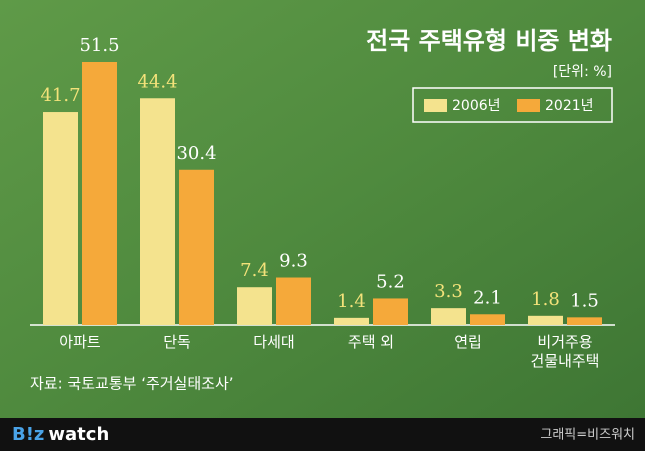 Image resolution: width=645 pixels, height=451 pixels. I want to click on value-label: 5.2, so click(390, 281).